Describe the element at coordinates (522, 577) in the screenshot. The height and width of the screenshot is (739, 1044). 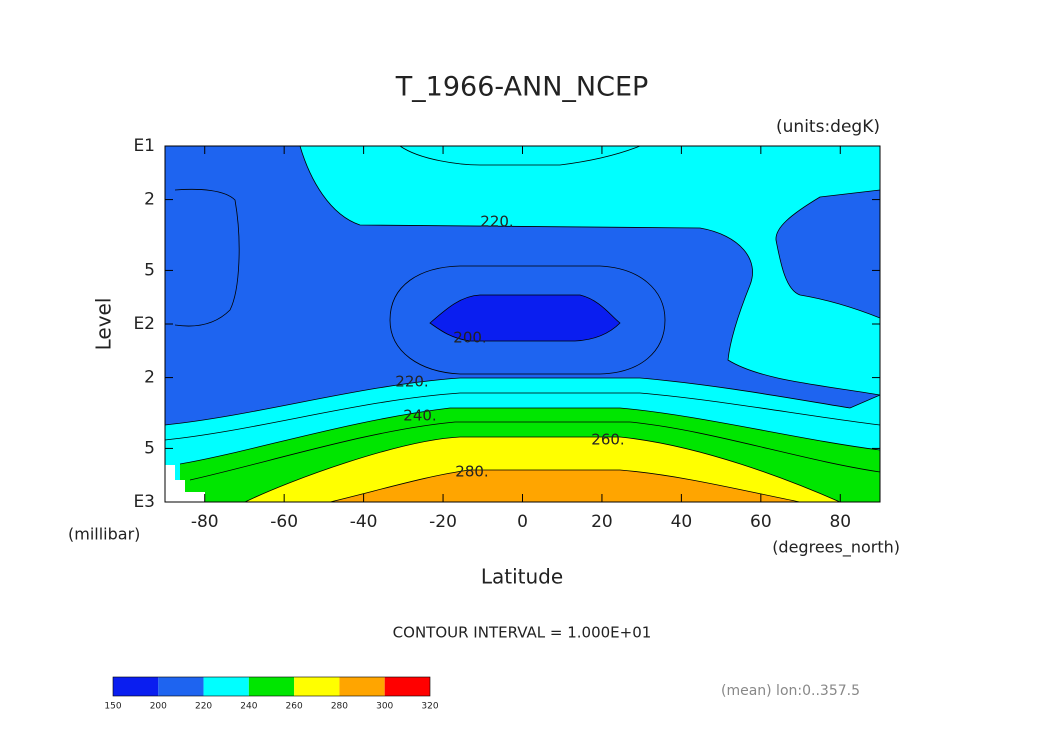
I see `x-axis-label: Latitude` at that location.